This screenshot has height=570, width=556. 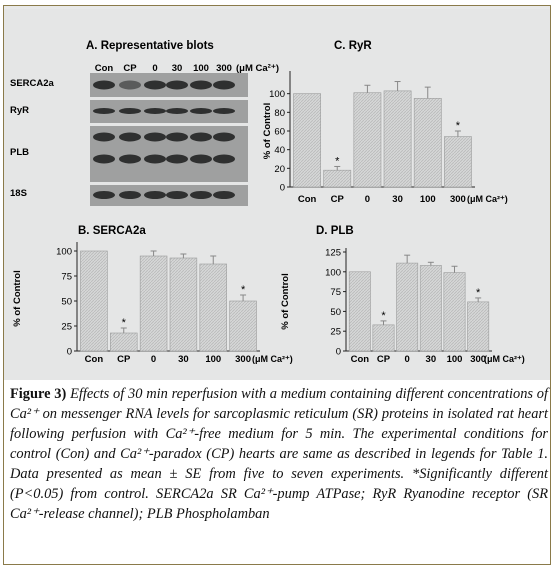 What do you see at coordinates (333, 253) in the screenshot?
I see `y-tick-label: 125` at bounding box center [333, 253].